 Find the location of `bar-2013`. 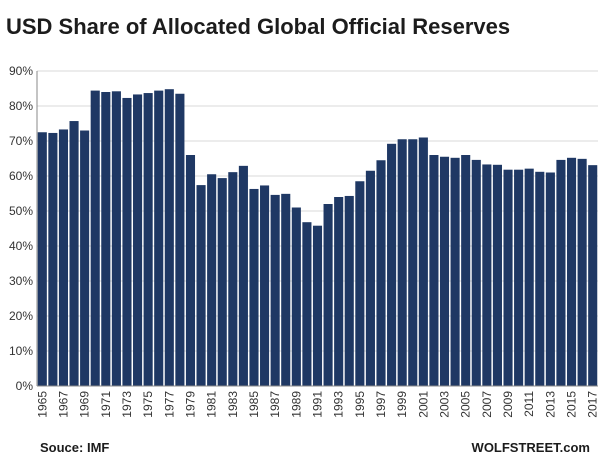

bar-2013 is located at coordinates (550, 279).